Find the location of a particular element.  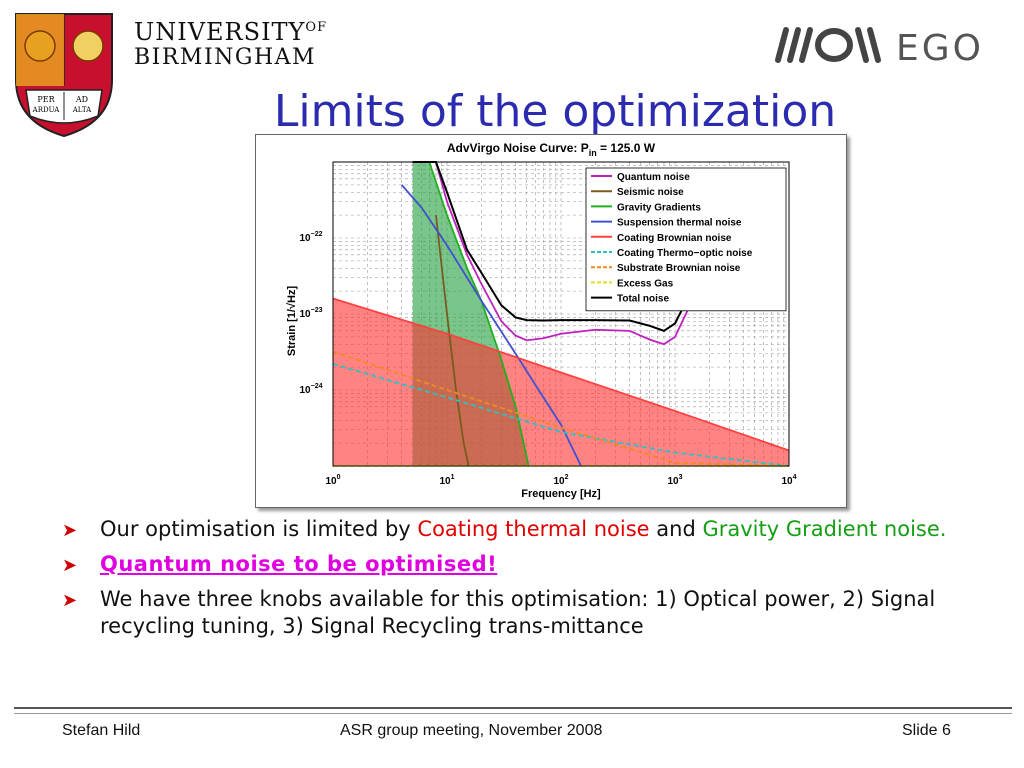

bullet-1-and: and is located at coordinates (676, 529).